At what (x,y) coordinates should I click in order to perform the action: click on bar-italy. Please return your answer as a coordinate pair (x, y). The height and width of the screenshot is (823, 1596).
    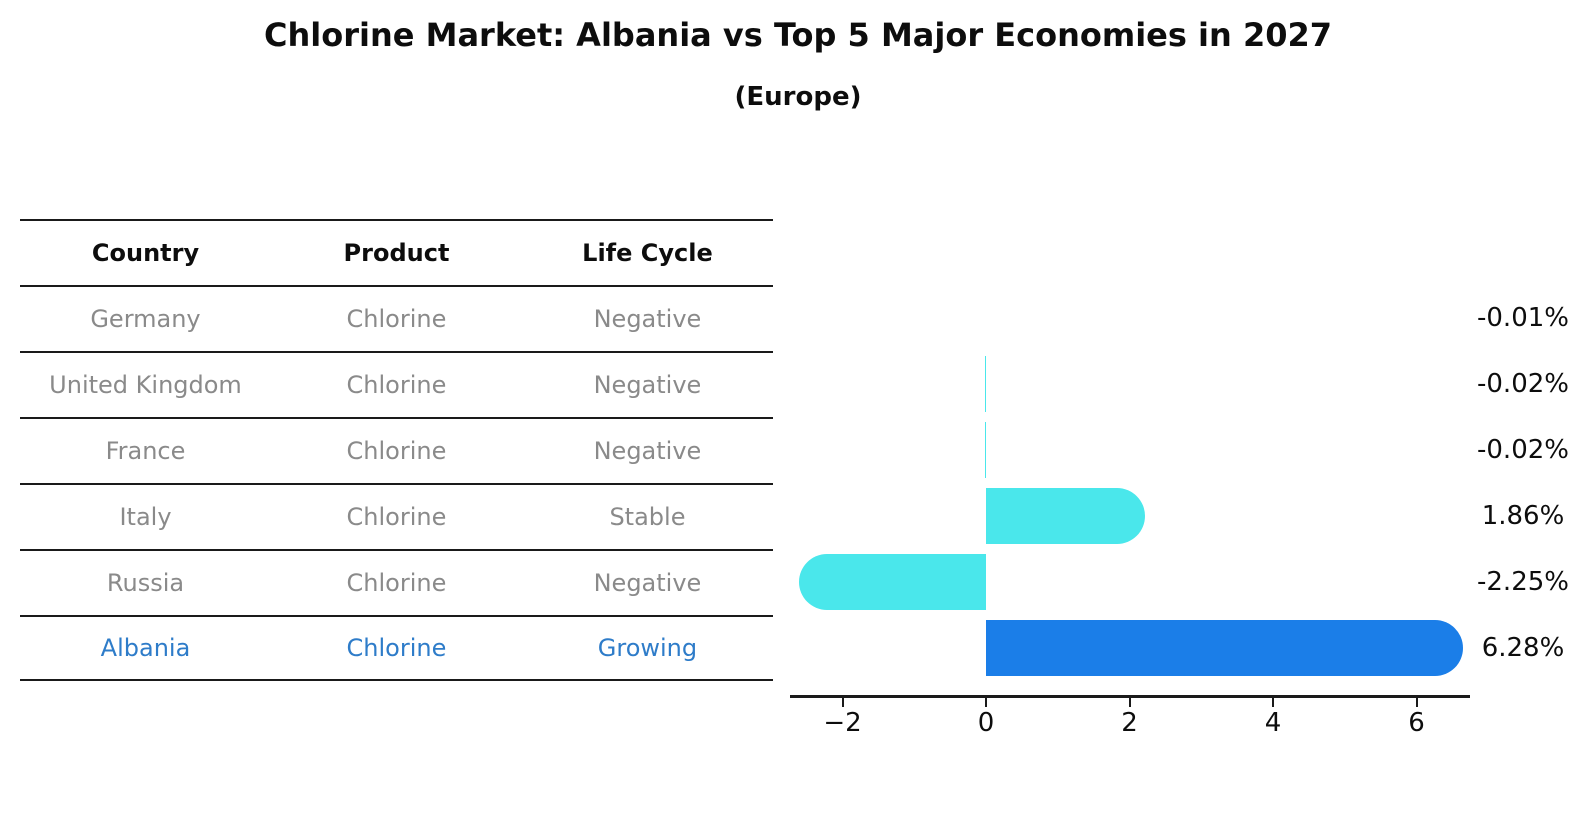
    Looking at the image, I should click on (1066, 516).